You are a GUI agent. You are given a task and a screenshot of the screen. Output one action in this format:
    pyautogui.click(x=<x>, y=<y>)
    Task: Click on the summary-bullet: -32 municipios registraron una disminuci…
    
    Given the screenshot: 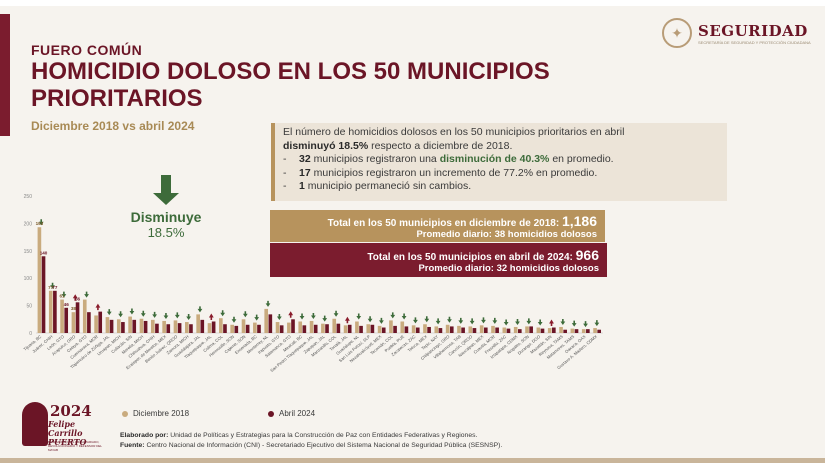 What is the action you would take?
    pyautogui.click(x=448, y=159)
    